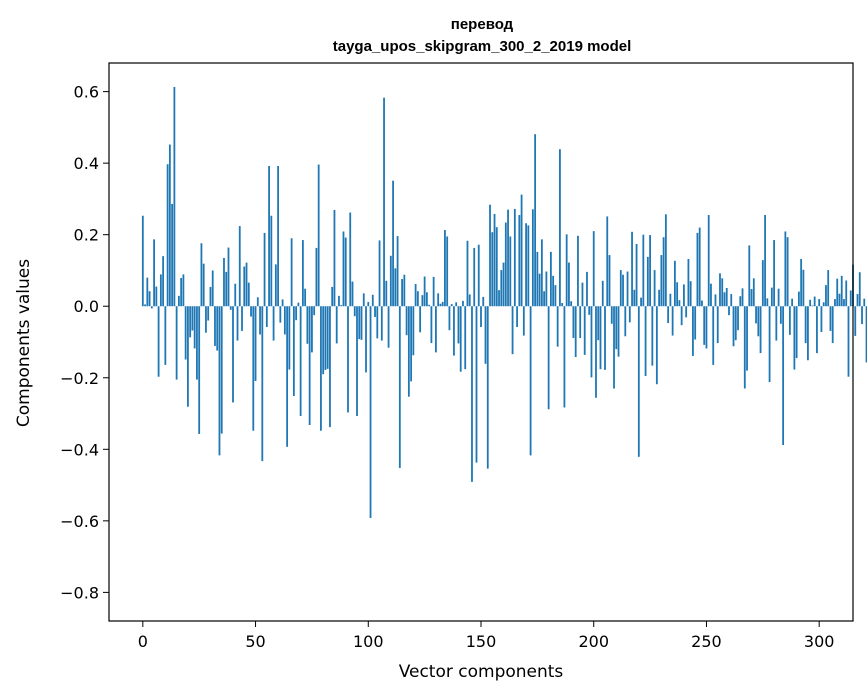  Describe the element at coordinates (86, 235) in the screenshot. I see `y-tick-label-5: 0.2` at that location.